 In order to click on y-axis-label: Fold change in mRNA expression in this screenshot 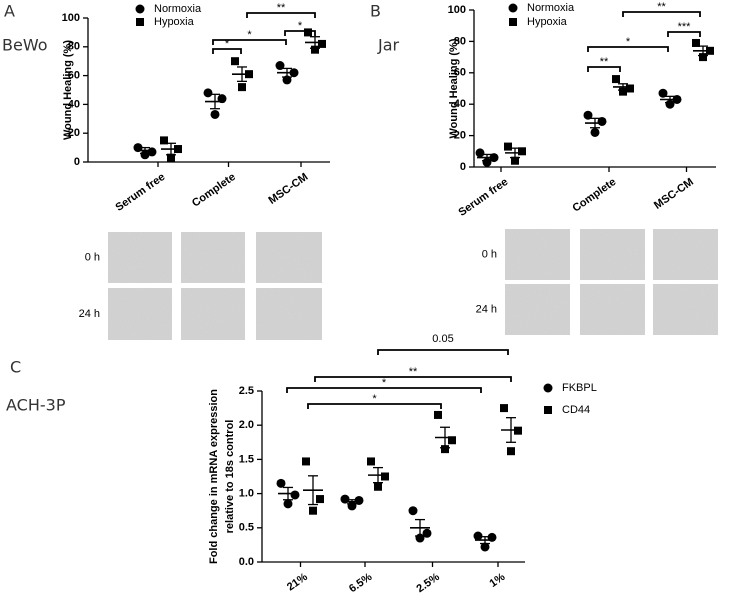, I will do `click(214, 476)`.